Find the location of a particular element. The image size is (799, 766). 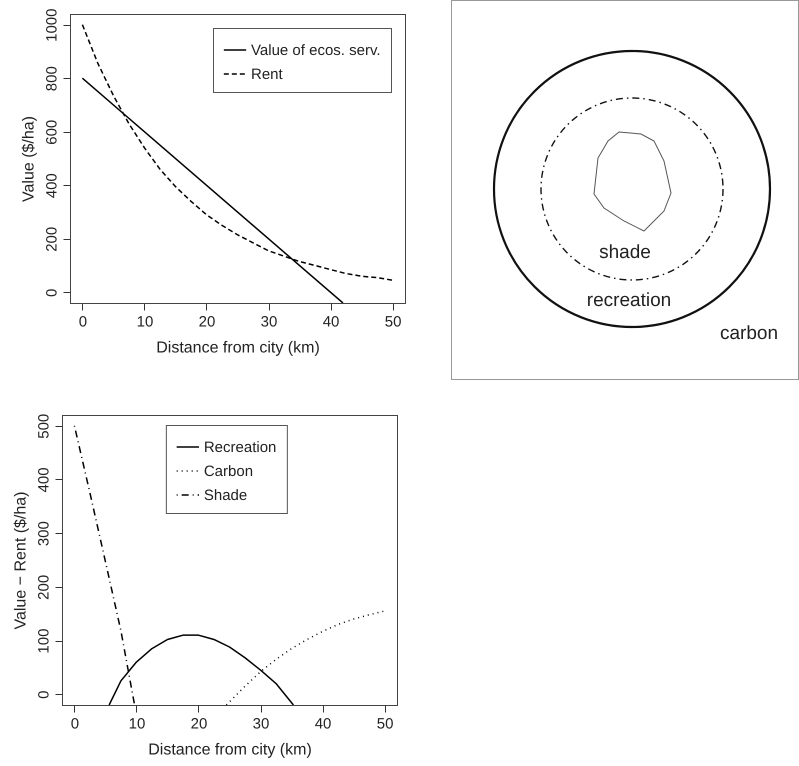

y-tick-label: 800 is located at coordinates (52, 79).